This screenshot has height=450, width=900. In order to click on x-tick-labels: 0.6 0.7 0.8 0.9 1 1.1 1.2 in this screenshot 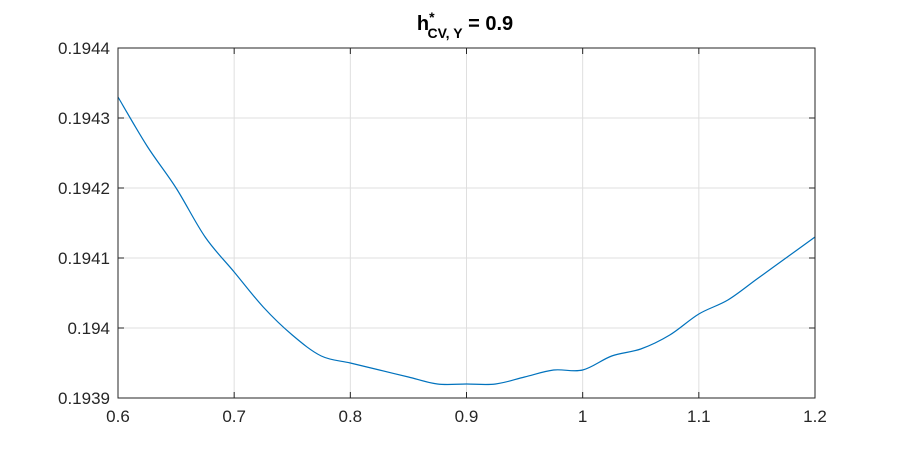, I will do `click(466, 416)`.